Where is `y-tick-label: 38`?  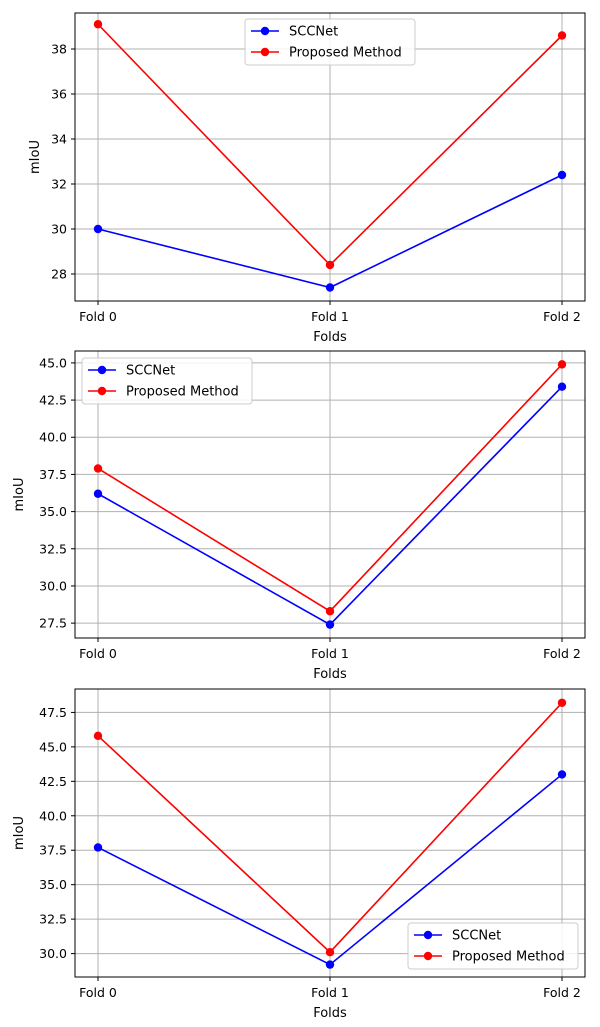 y-tick-label: 38 is located at coordinates (59, 49).